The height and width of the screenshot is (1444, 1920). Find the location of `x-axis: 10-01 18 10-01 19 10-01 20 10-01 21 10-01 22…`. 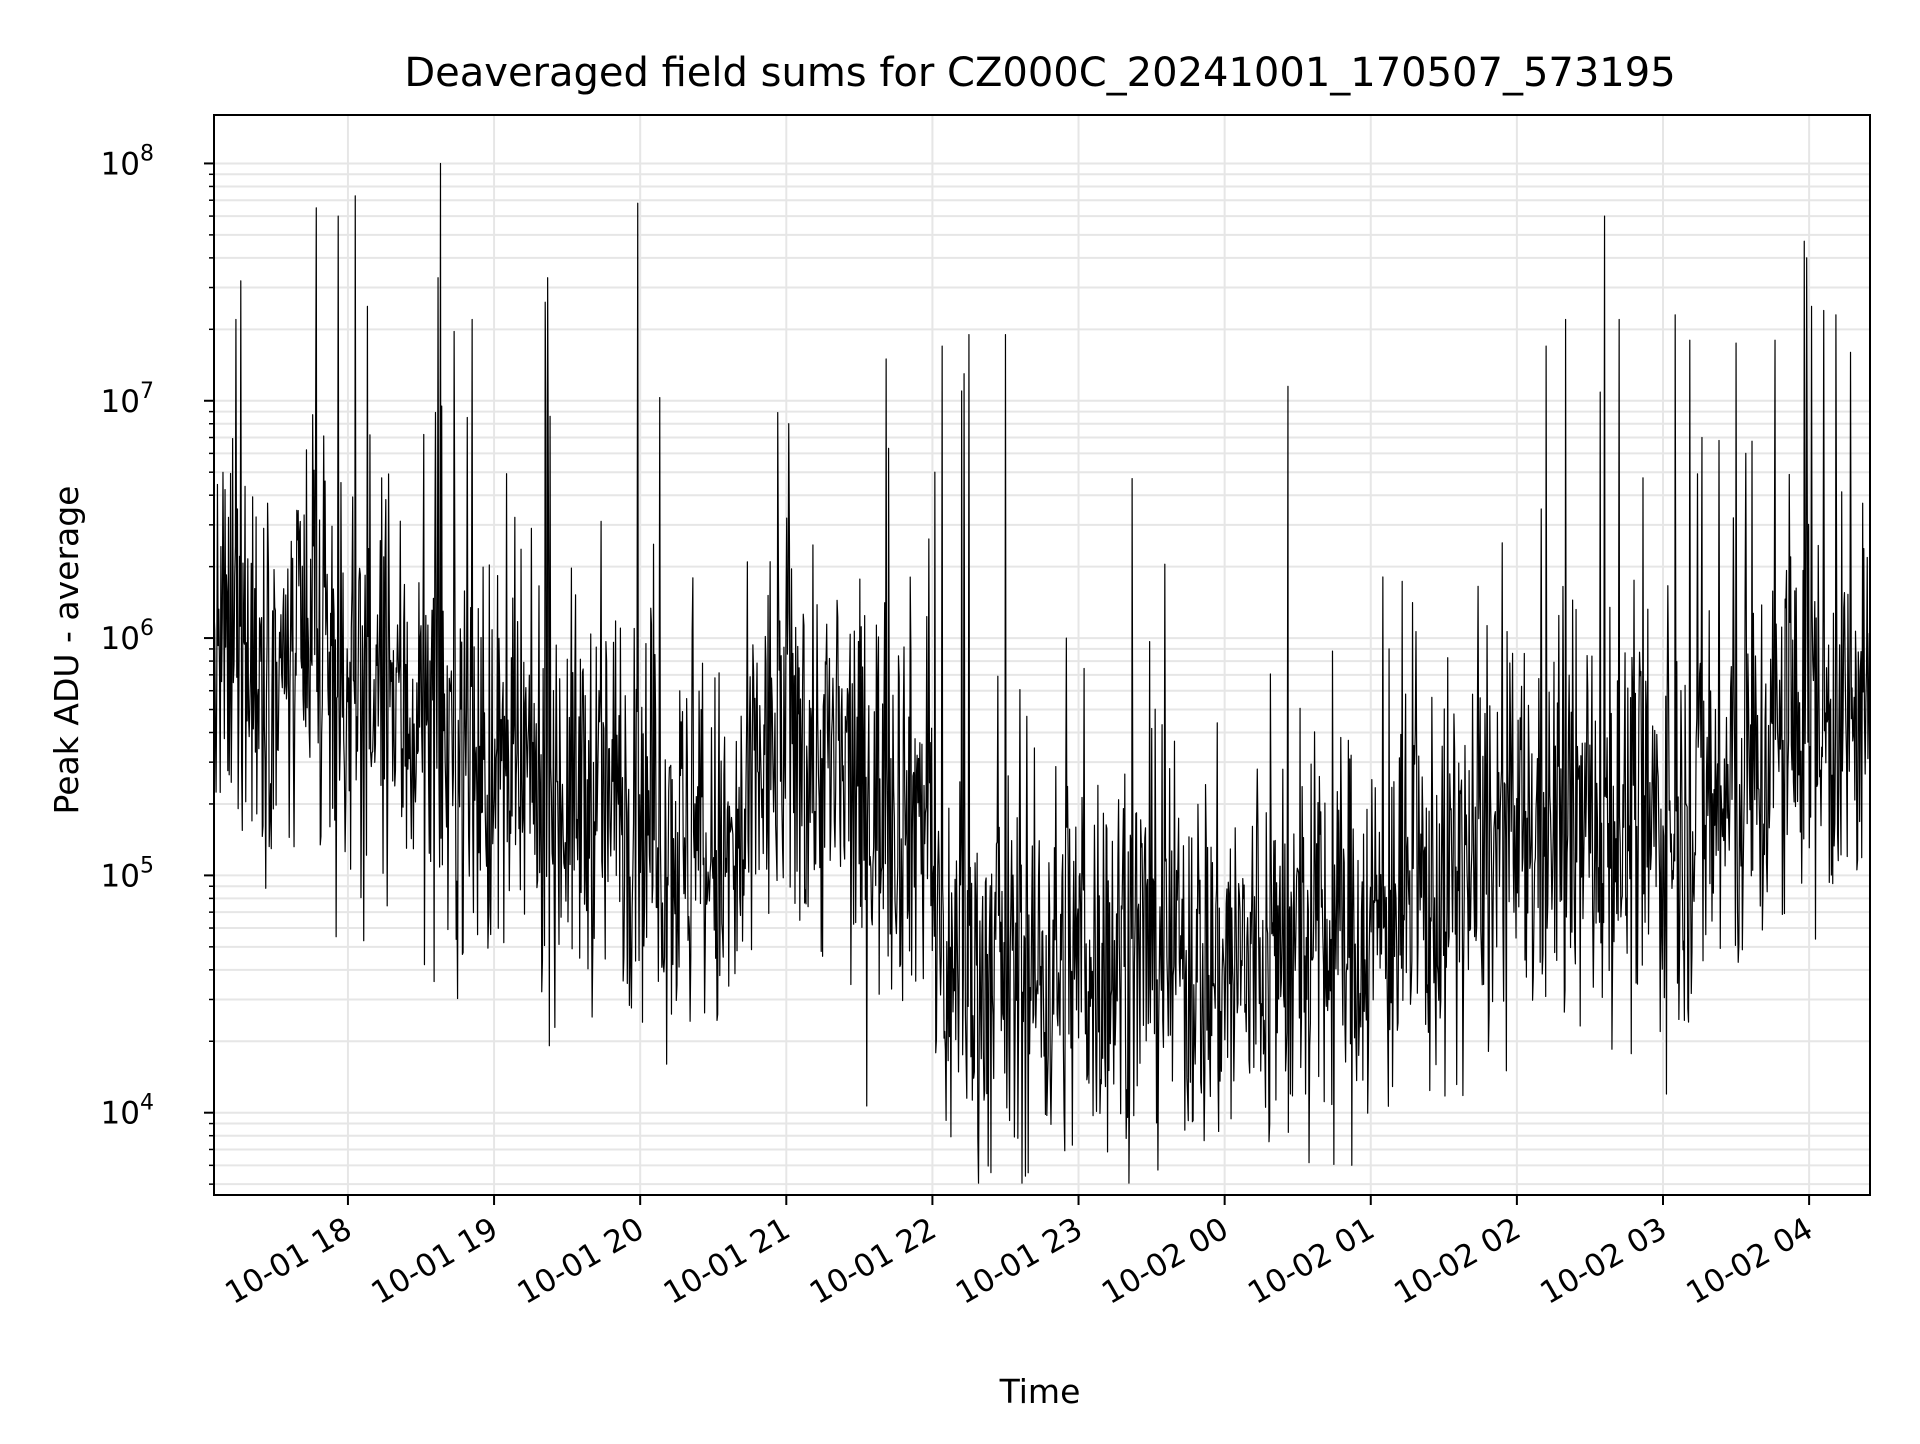

x-axis: 10-01 18 10-01 19 10-01 20 10-01 21 10-01 22… is located at coordinates (1019, 1253).